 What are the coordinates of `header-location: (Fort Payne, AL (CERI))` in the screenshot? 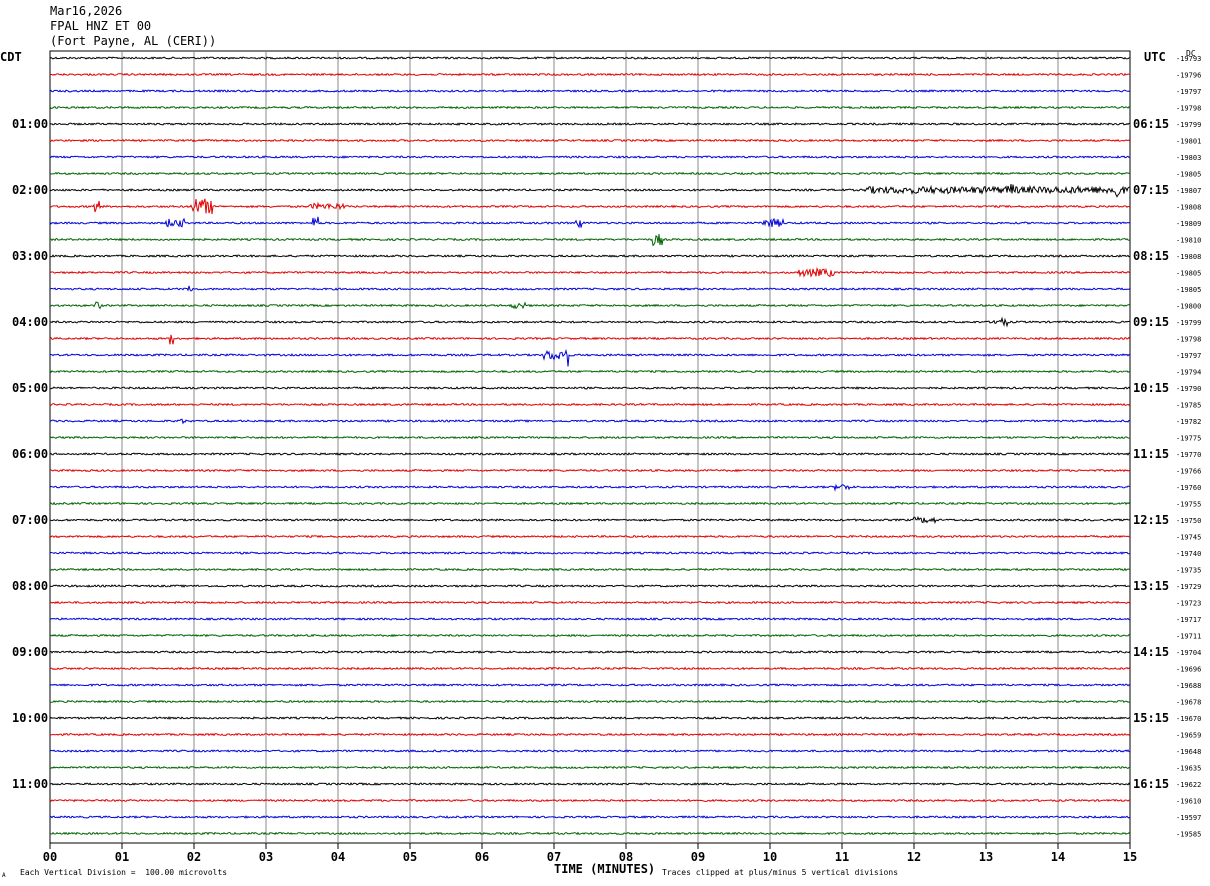 It's located at (133, 41).